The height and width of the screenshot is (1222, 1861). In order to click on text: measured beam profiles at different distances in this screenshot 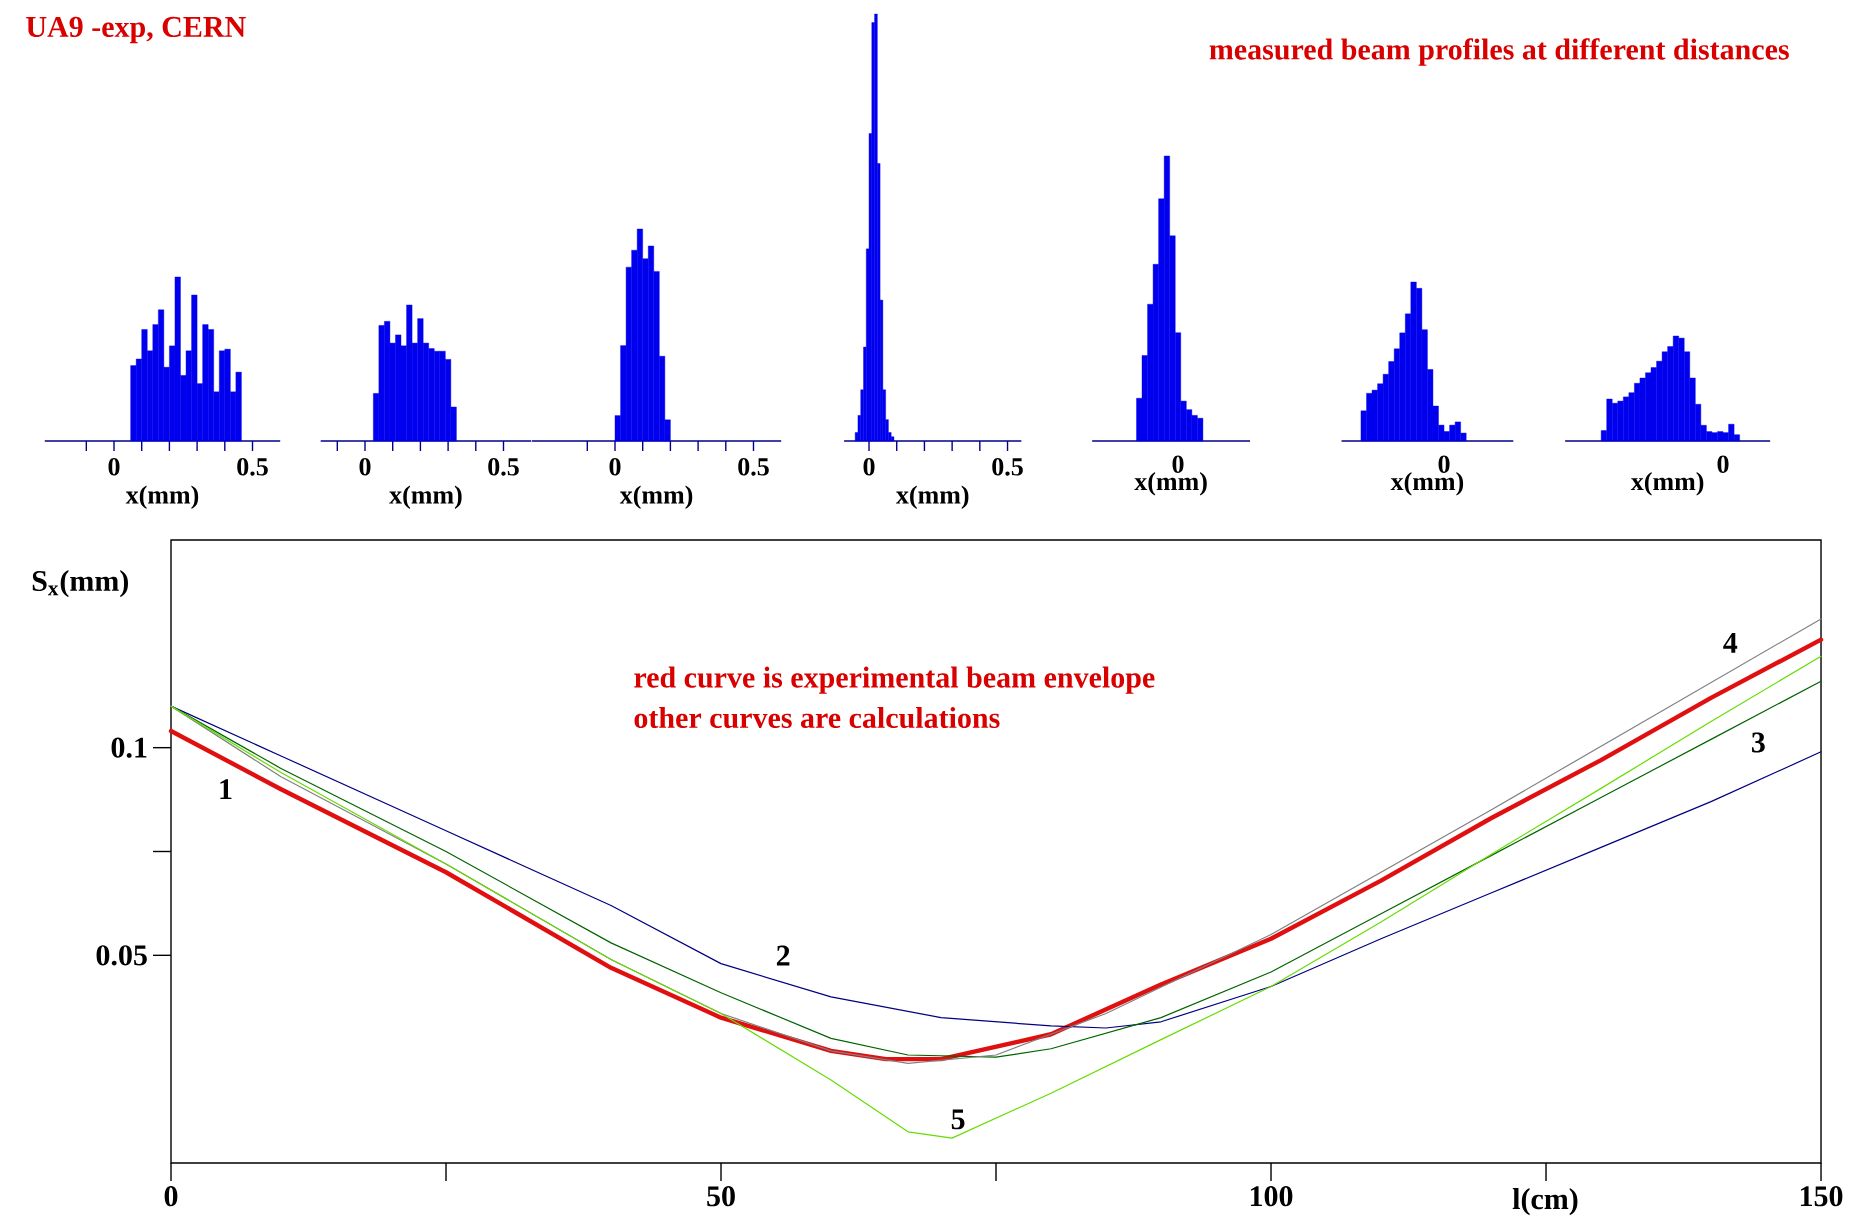, I will do `click(1499, 52)`.